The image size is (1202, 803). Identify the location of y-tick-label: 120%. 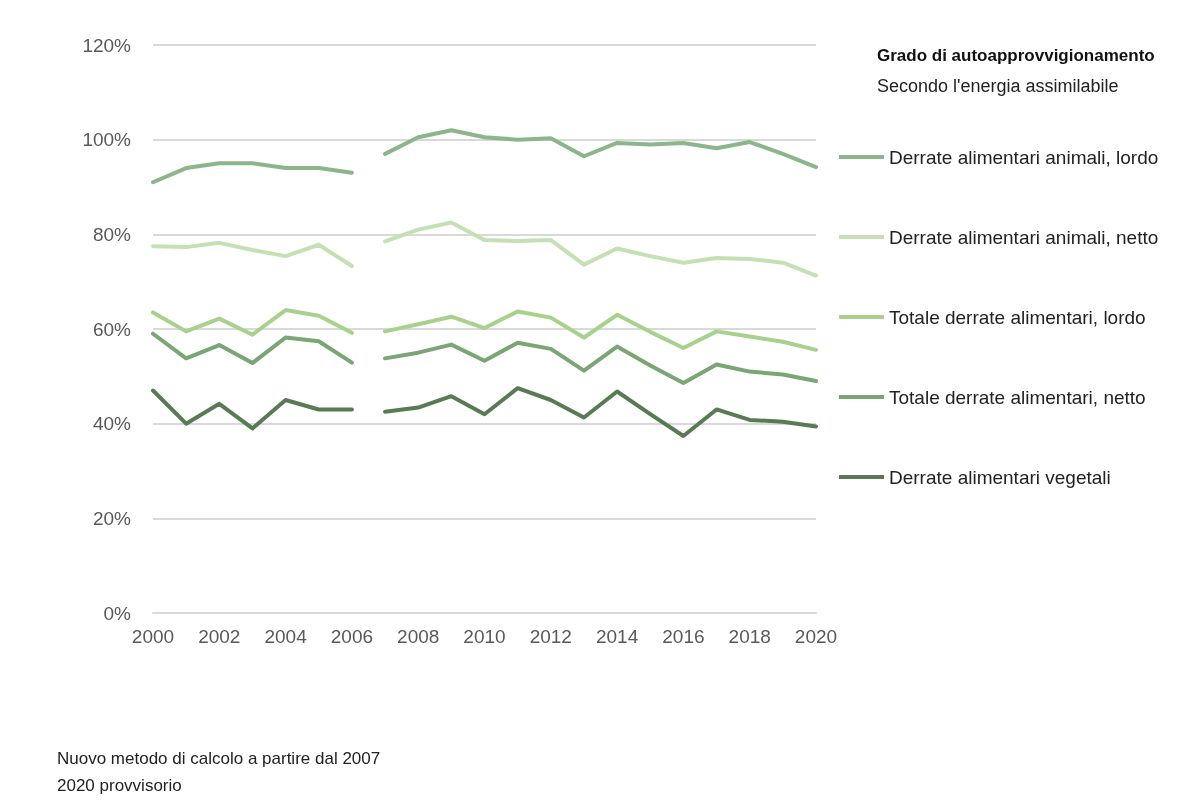
(107, 45).